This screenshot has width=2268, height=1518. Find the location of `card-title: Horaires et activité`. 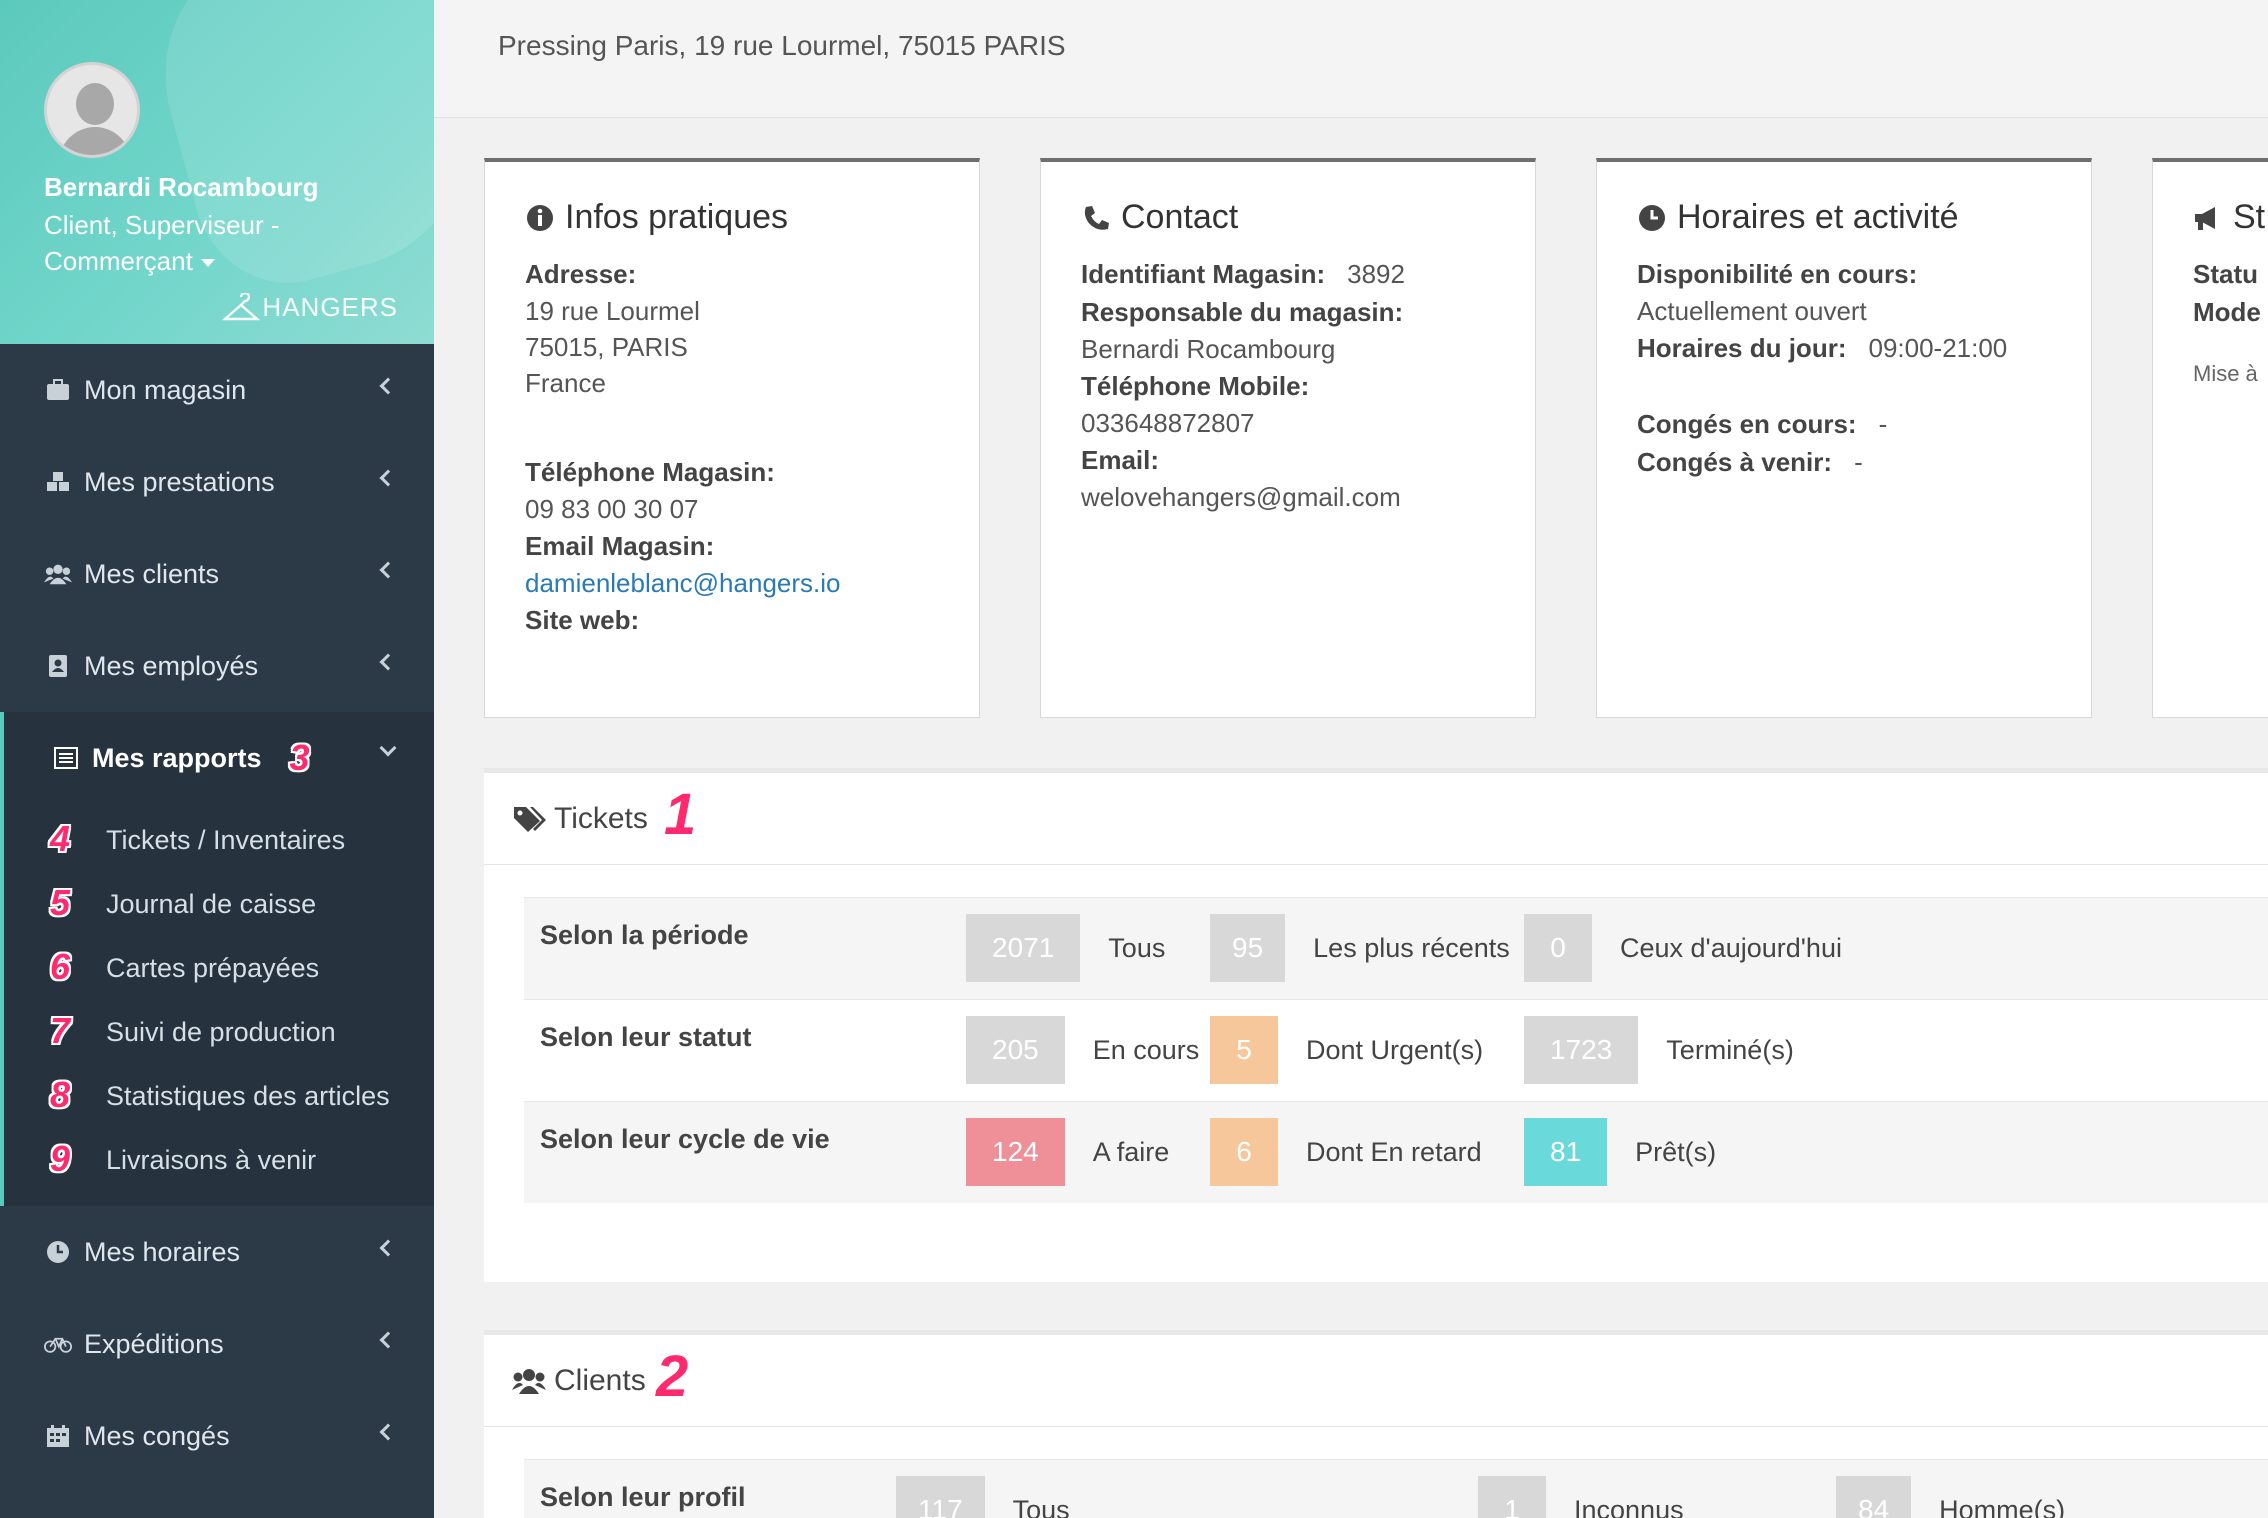

card-title: Horaires et activité is located at coordinates (1844, 217).